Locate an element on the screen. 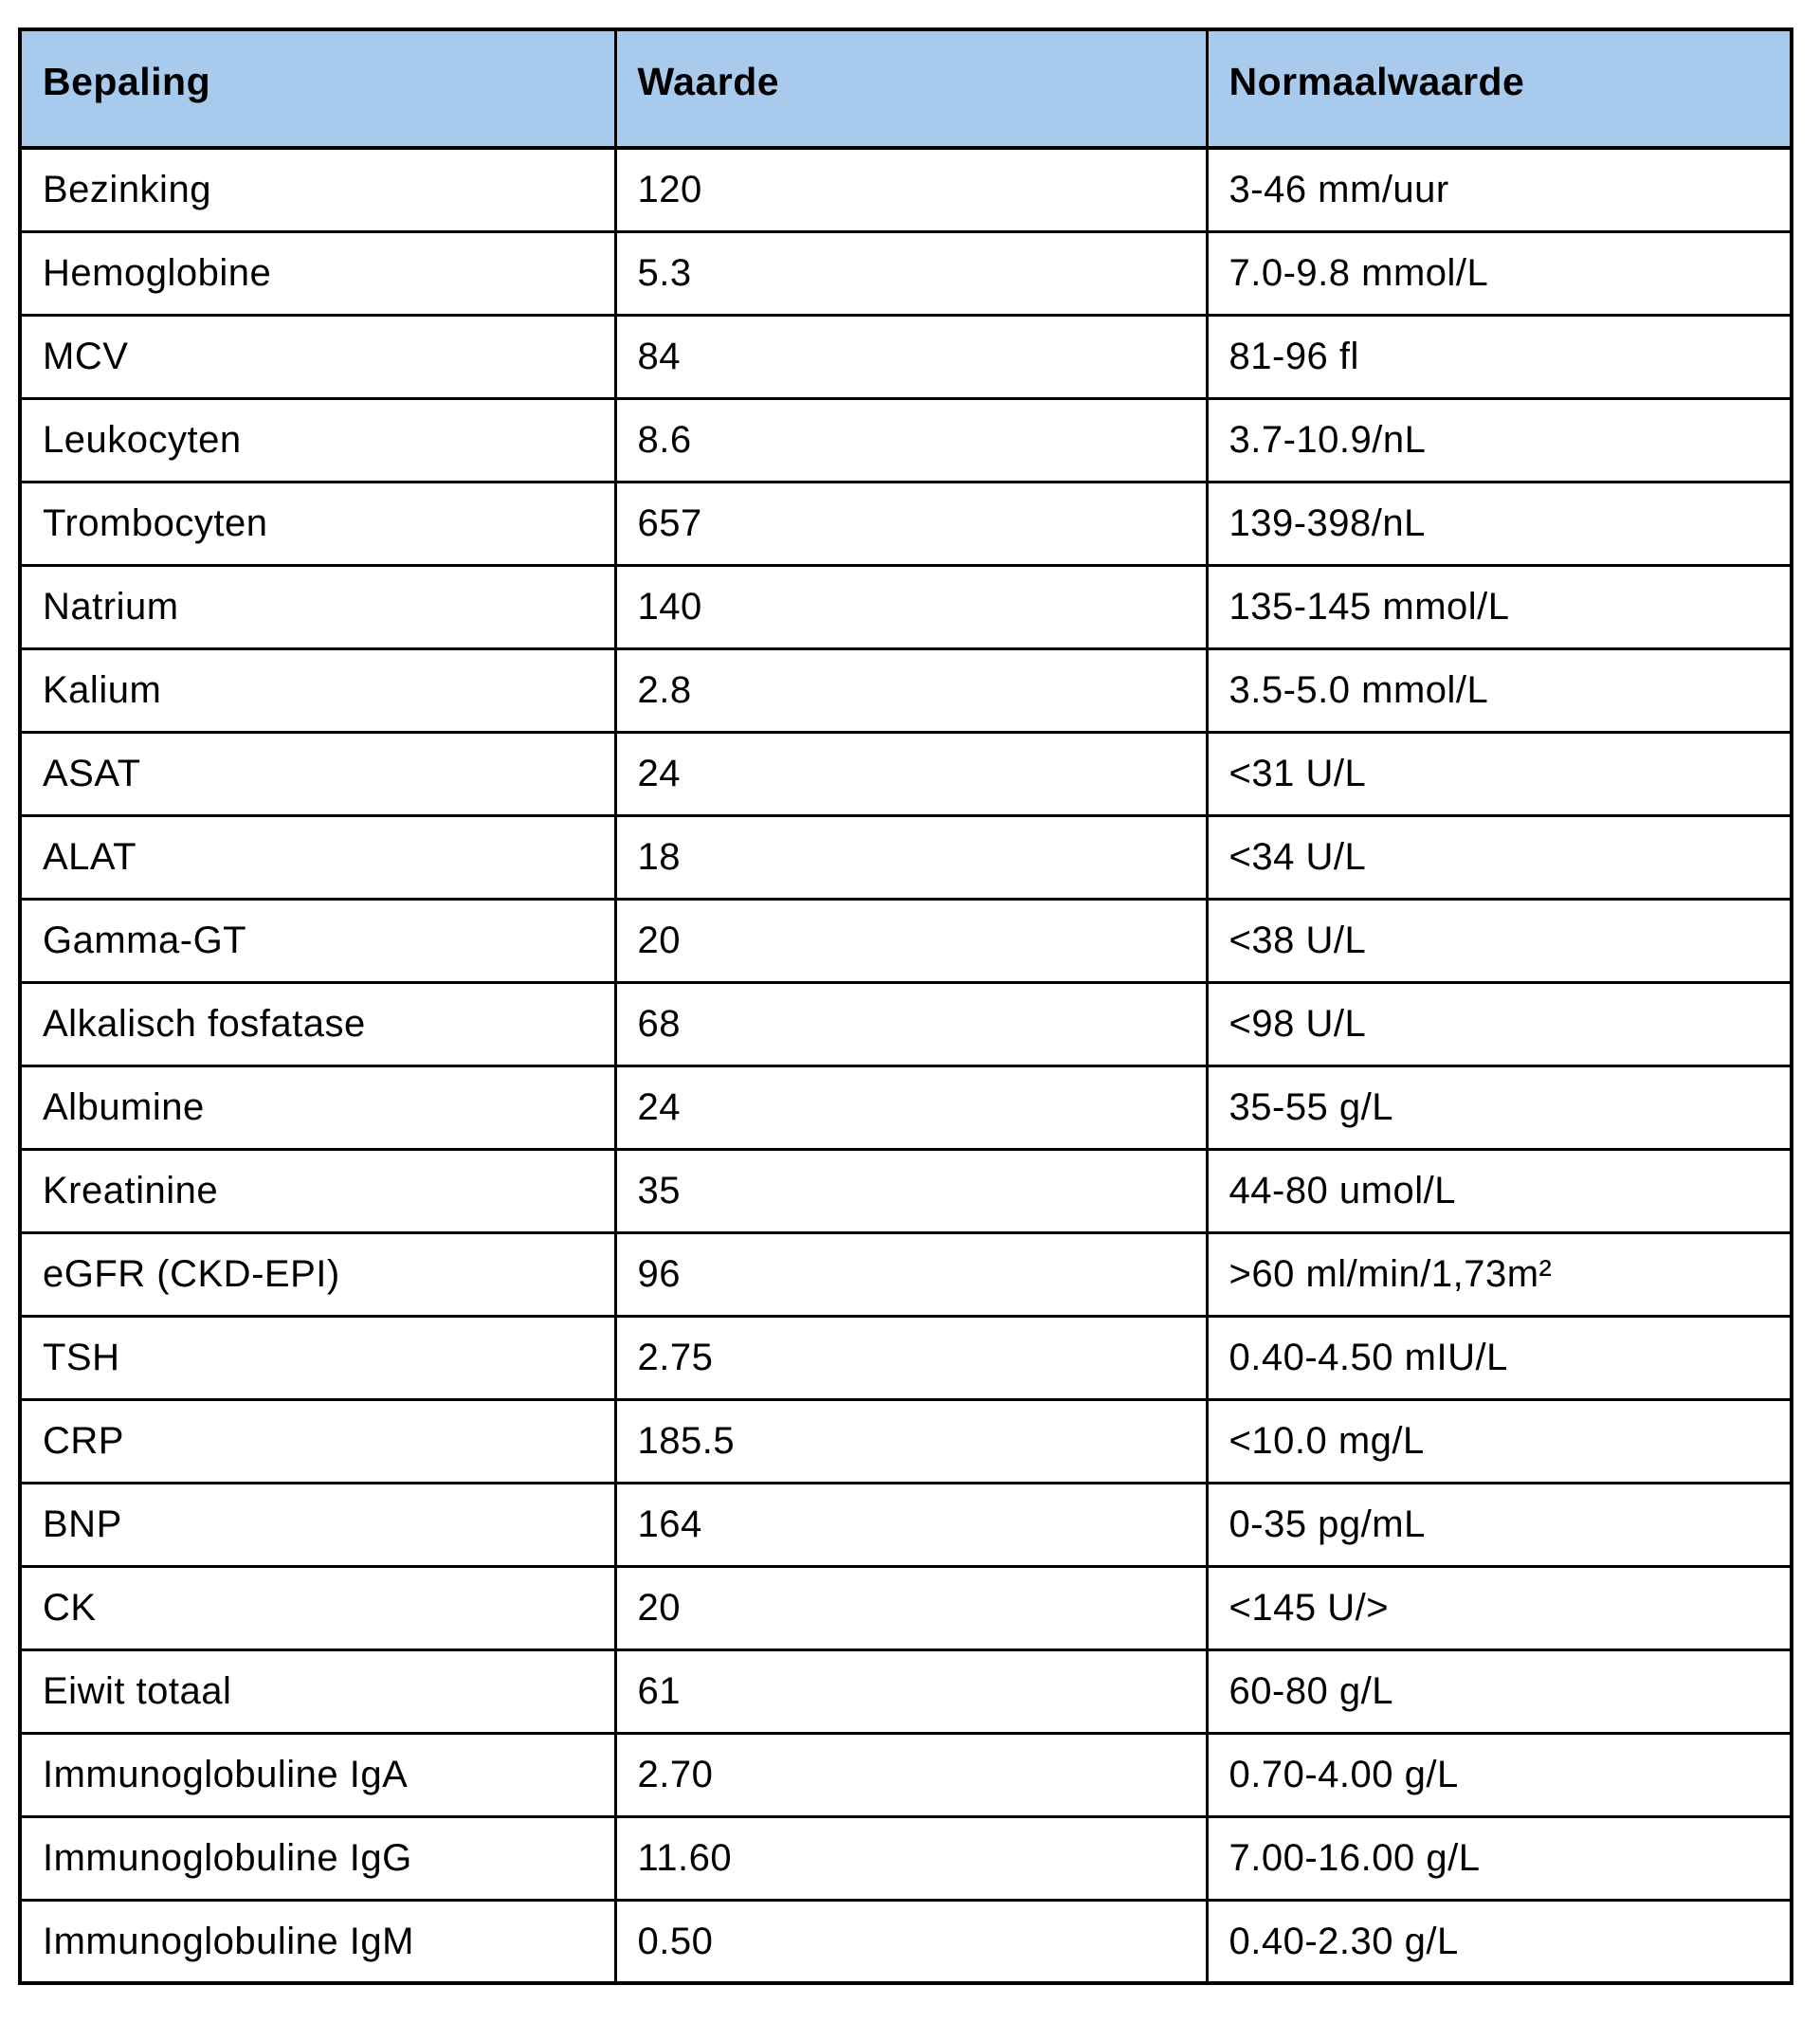  waarde-cell: 140 is located at coordinates (911, 607).